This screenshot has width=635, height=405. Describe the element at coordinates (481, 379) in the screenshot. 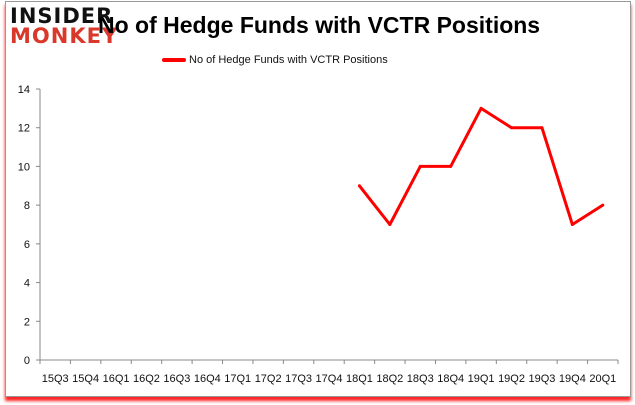

I see `x-tick-label: 19Q1` at that location.